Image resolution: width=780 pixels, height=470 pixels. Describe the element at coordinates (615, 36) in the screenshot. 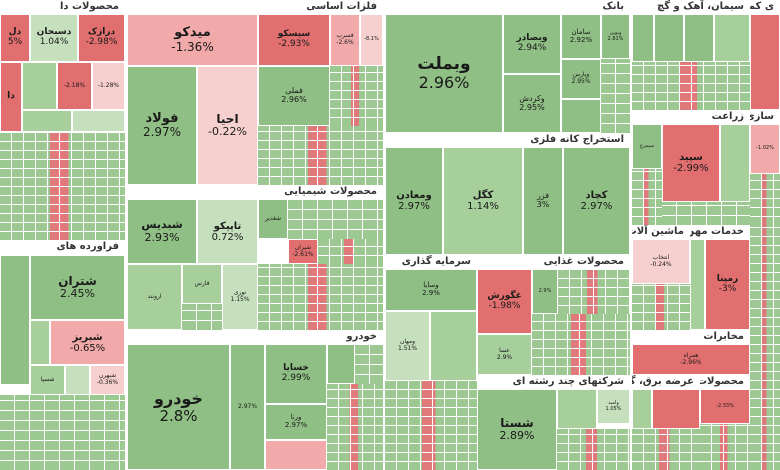

I see `stock-cell: ونوین 2.81%` at that location.